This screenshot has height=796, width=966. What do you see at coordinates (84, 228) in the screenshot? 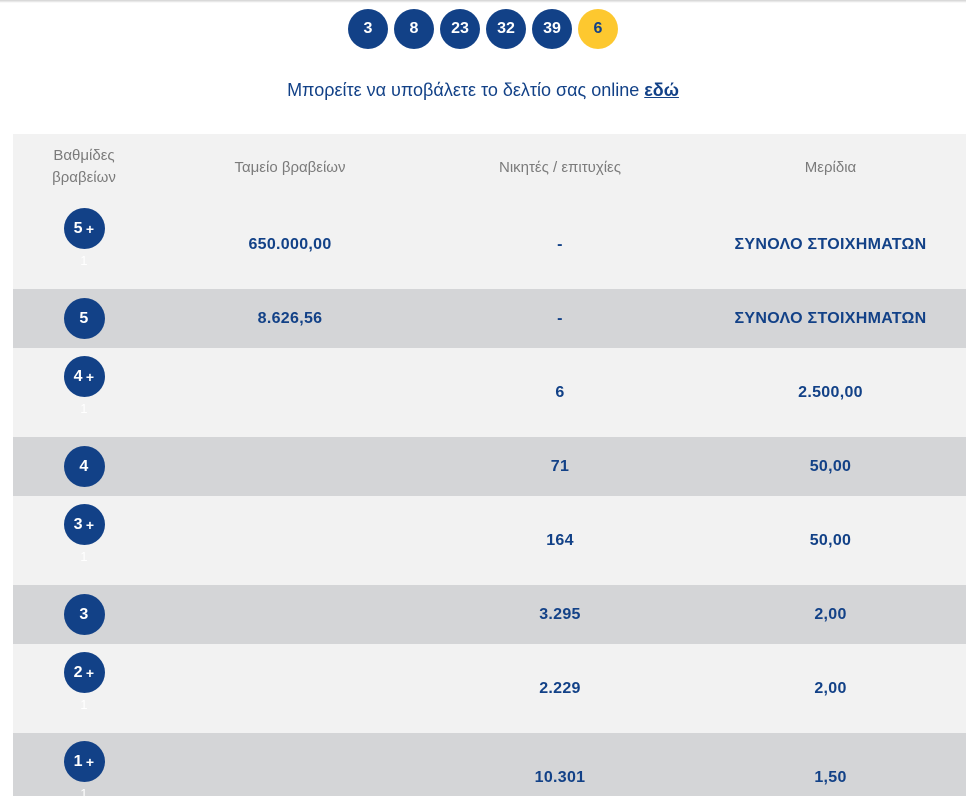
I see `tier-ball: 5 +` at bounding box center [84, 228].